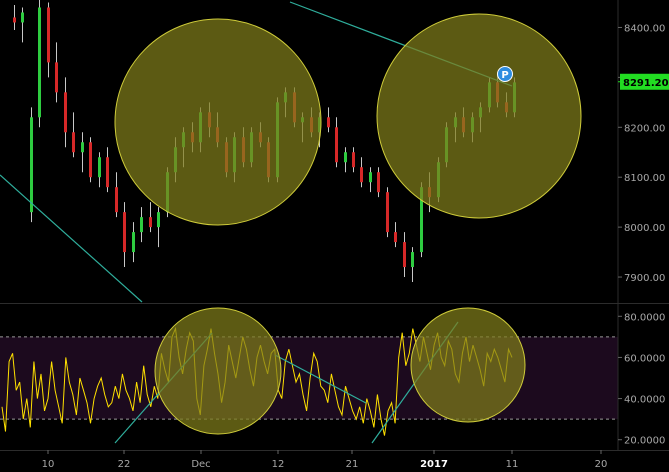  Describe the element at coordinates (218, 371) in the screenshot. I see `rsi-highlight-circle-left` at that location.